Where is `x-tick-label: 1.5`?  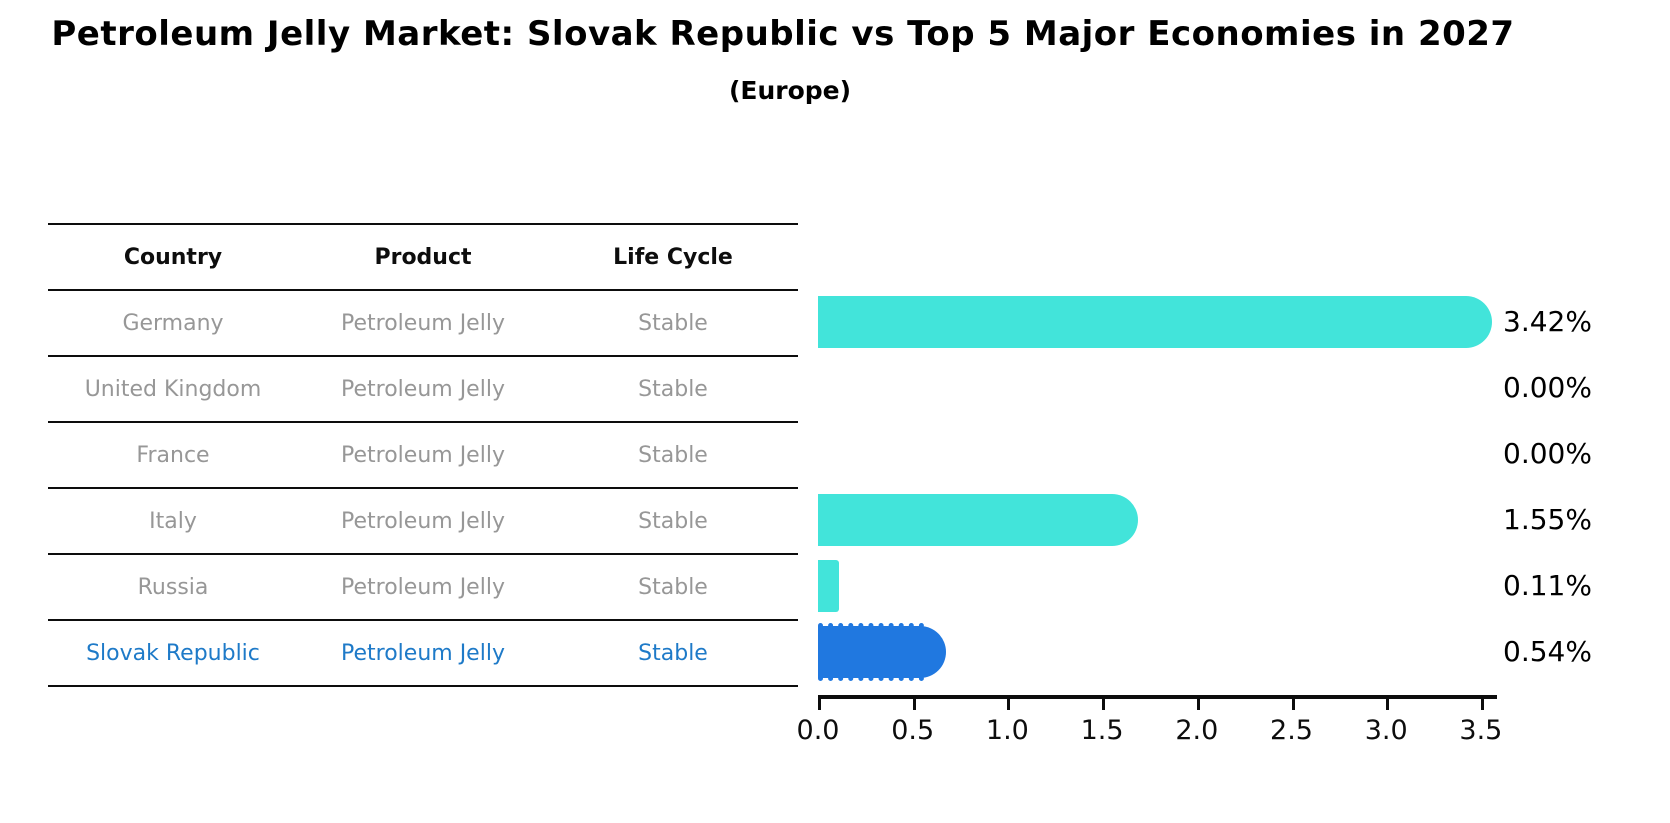
x-tick-label: 1.5 is located at coordinates (1102, 730).